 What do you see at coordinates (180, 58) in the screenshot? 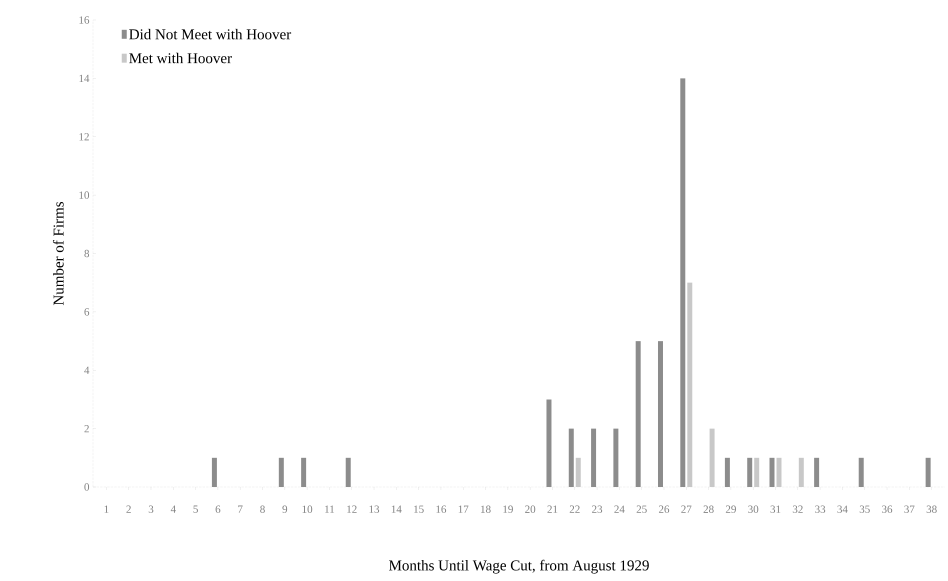
I see `legend-label: Met with Hoover` at bounding box center [180, 58].